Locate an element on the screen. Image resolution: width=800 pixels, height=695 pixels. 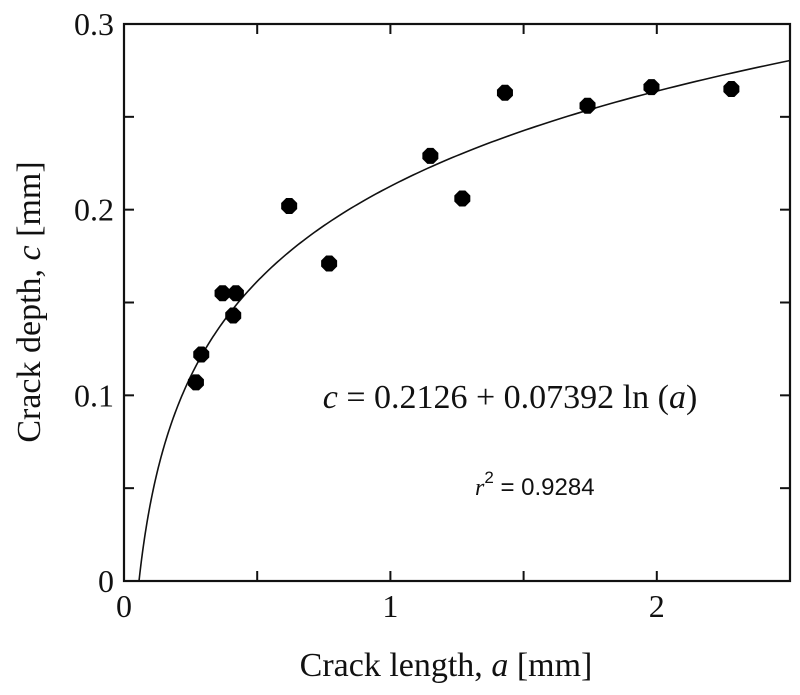
y-label-post: [mm] is located at coordinates (29, 203).